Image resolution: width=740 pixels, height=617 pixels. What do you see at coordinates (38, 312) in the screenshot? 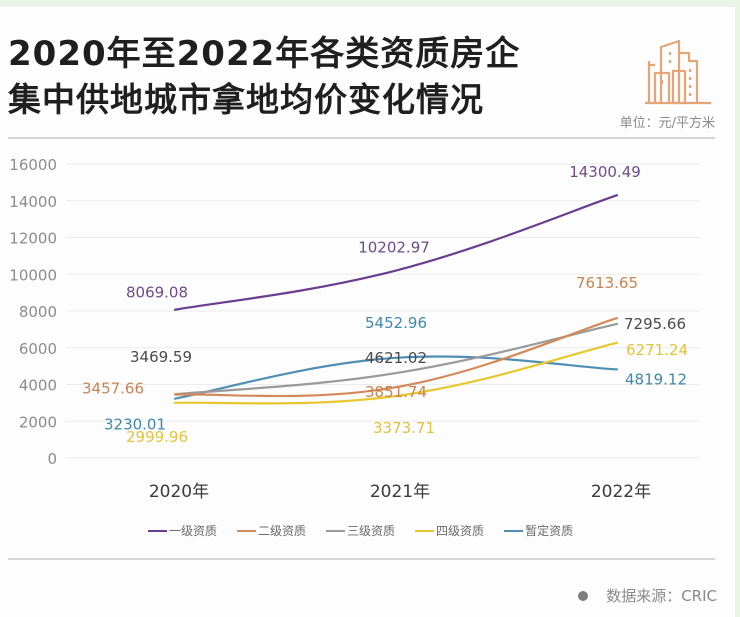
I see `y-tick-label: 8000` at bounding box center [38, 312].